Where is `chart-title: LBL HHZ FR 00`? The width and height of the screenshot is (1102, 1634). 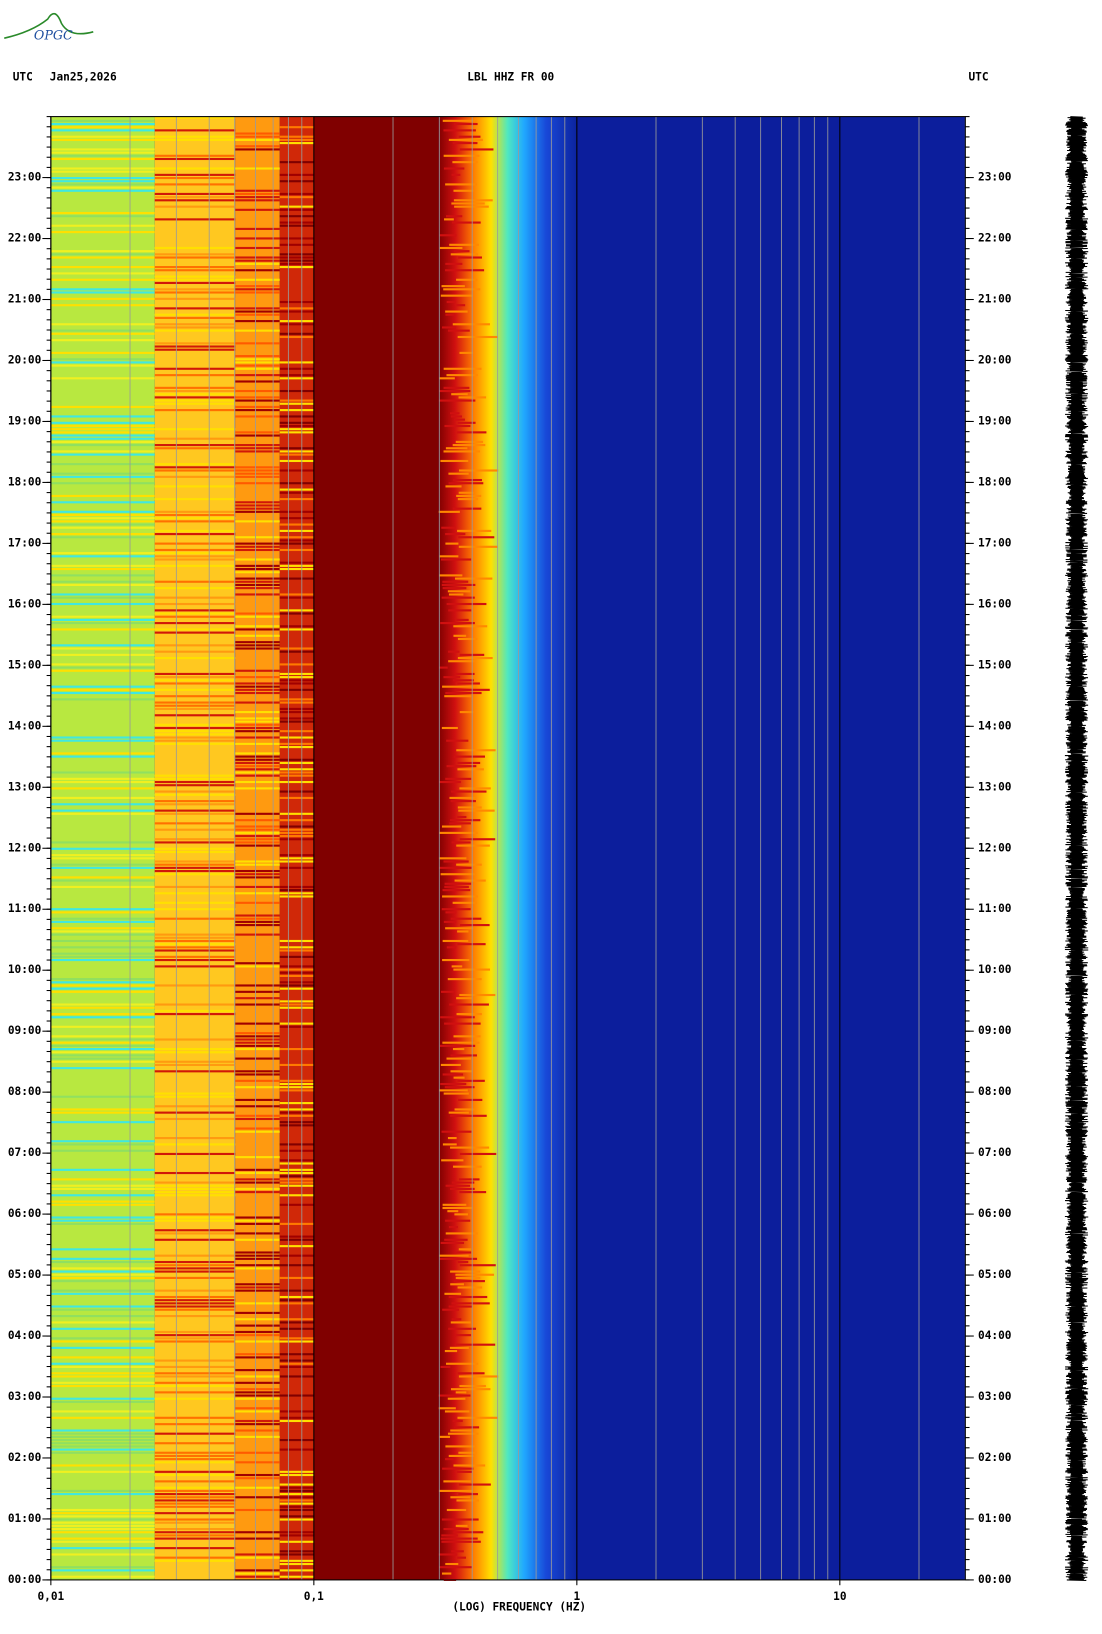
chart-title: LBL HHZ FR 00 is located at coordinates (510, 76).